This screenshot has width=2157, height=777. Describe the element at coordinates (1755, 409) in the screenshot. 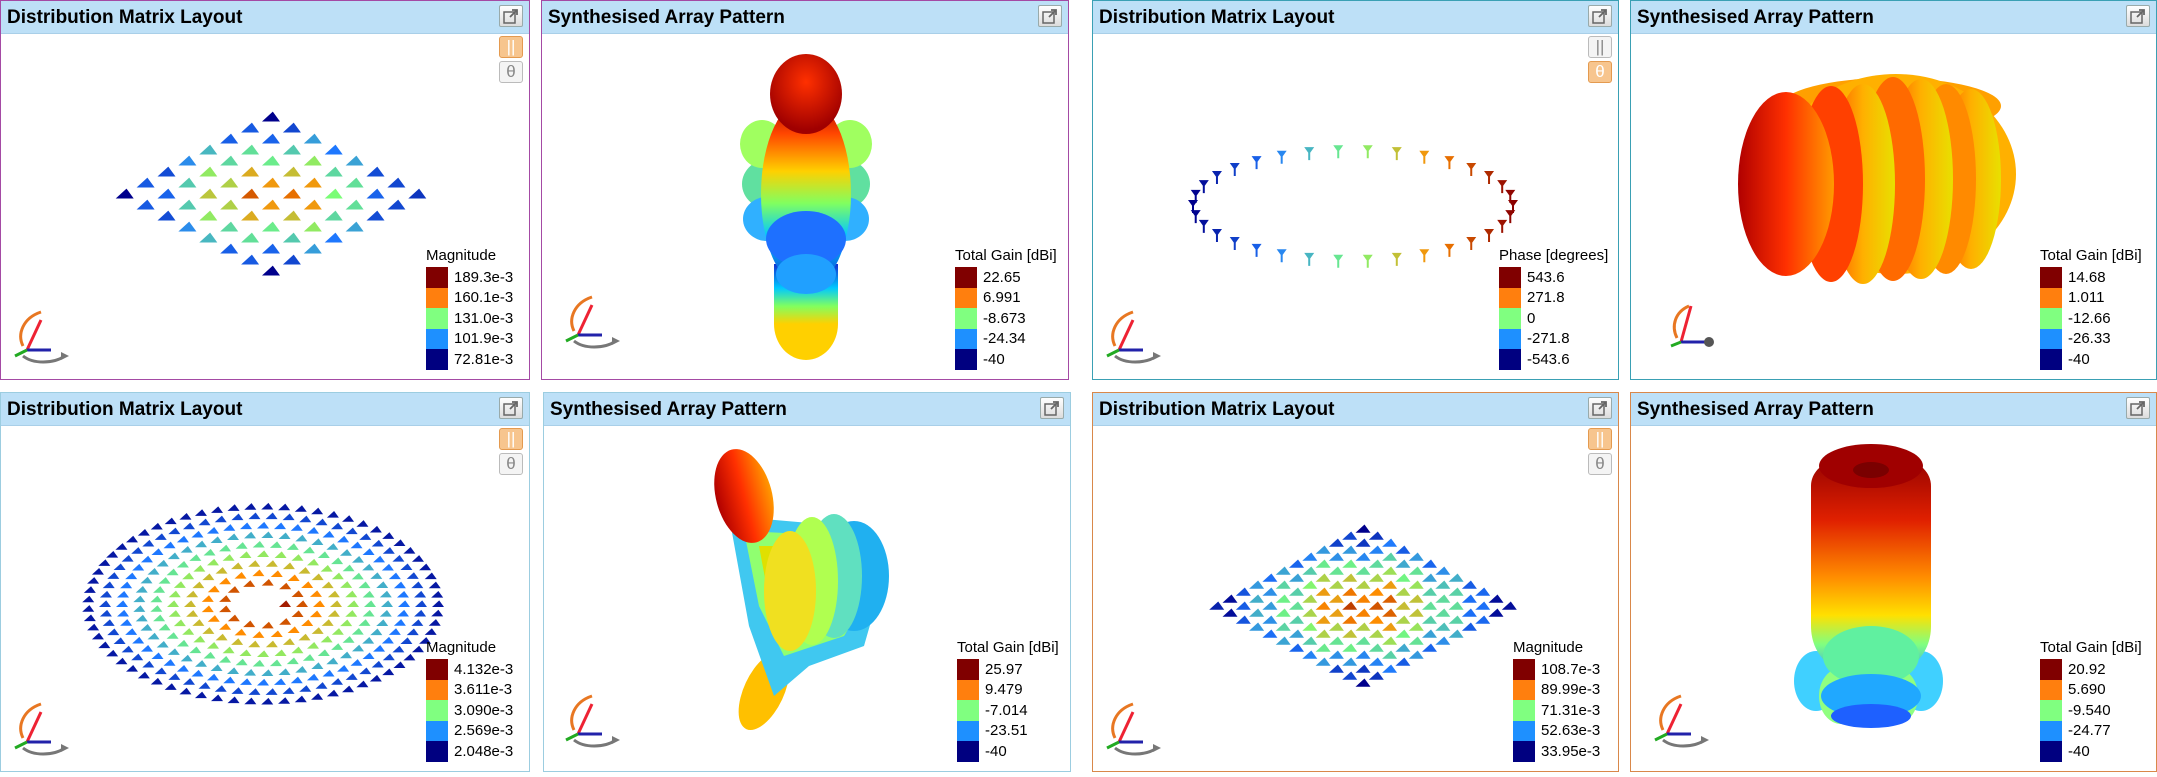

I see `panel-title: Synthesised Array Pattern` at that location.